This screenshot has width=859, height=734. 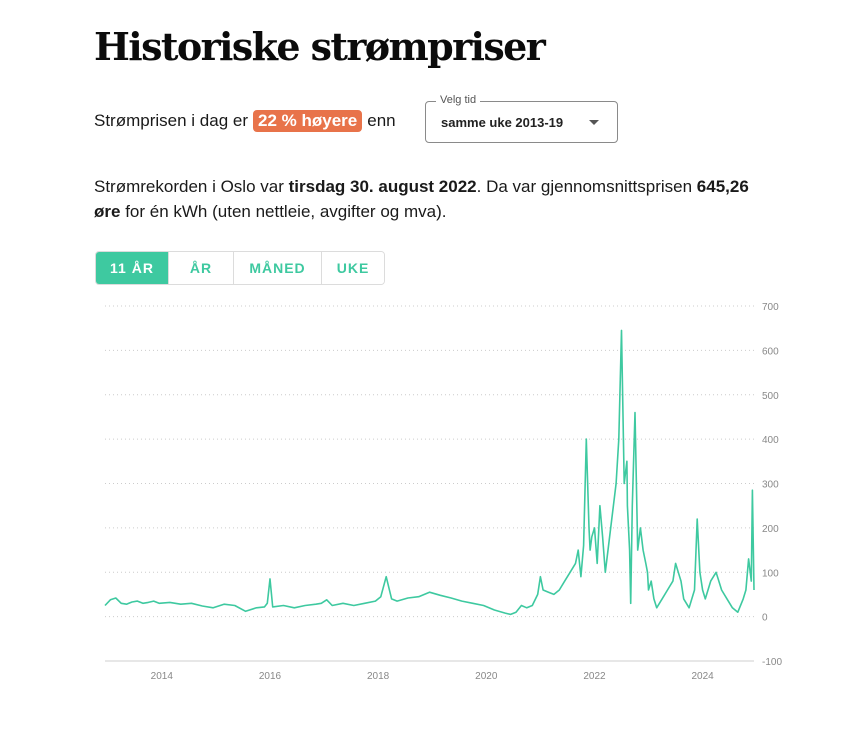 What do you see at coordinates (378, 676) in the screenshot?
I see `x-tick-label: 2018` at bounding box center [378, 676].